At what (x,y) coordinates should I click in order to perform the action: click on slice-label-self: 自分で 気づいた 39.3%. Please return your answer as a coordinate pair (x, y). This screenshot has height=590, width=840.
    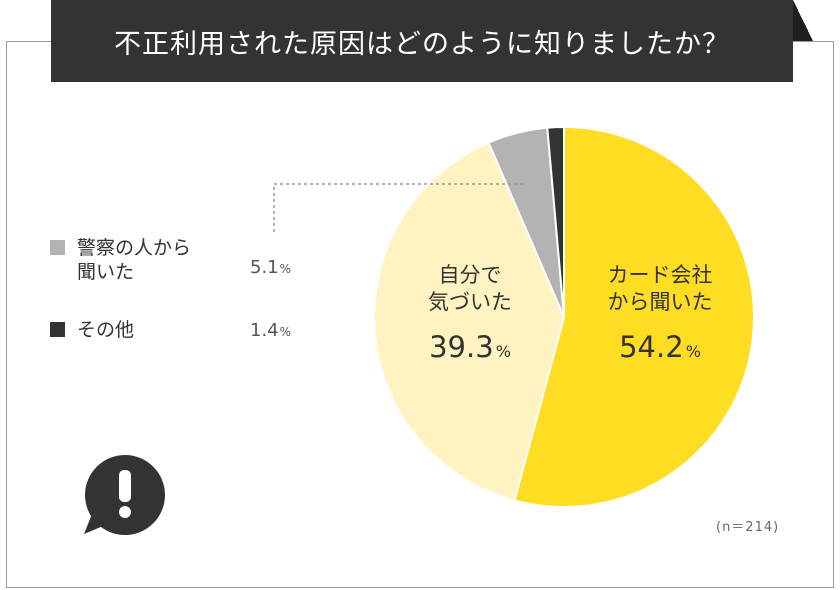
    Looking at the image, I should click on (470, 313).